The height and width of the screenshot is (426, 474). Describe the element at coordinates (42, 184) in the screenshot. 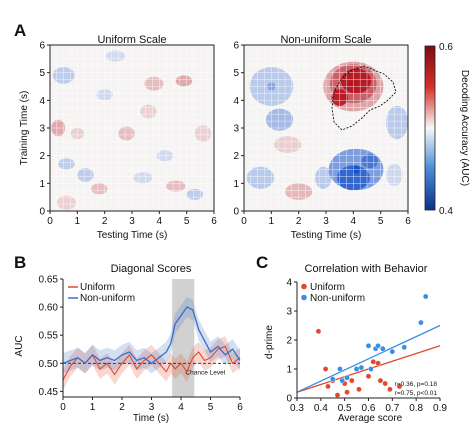

I see `hm1-ytick: 1` at that location.